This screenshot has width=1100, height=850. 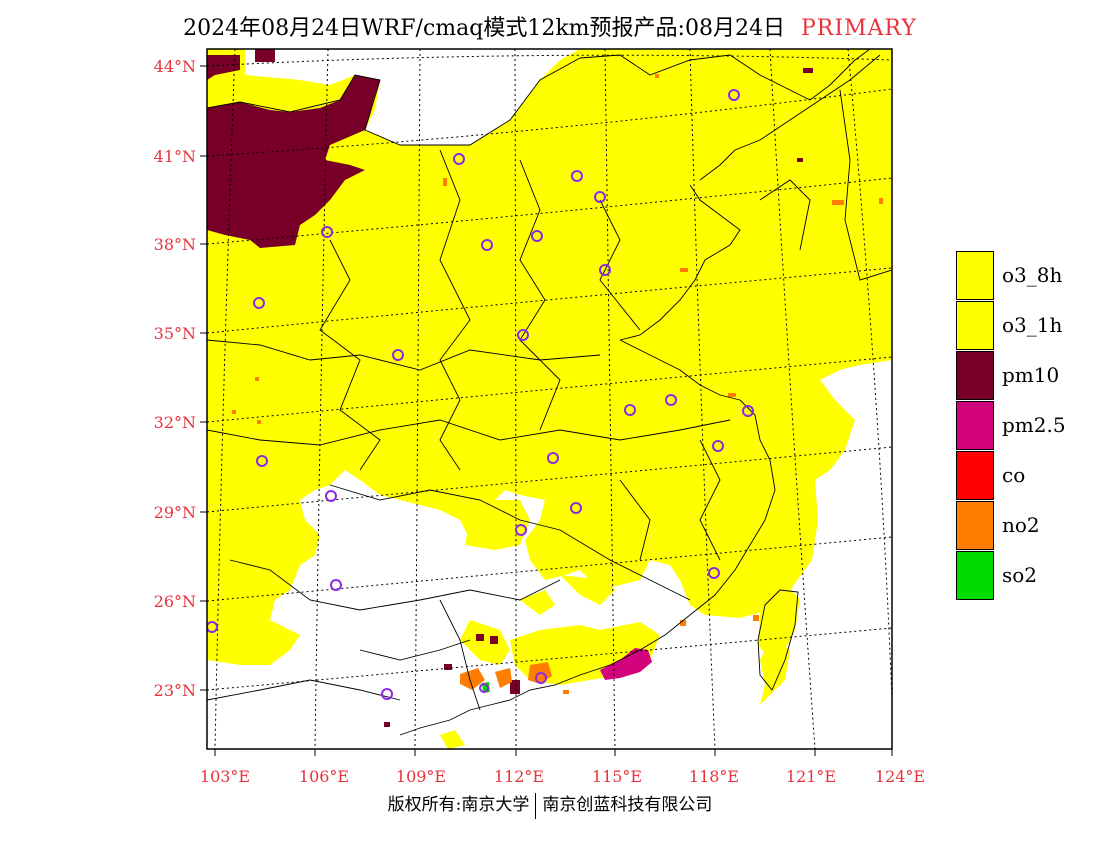 I want to click on copyright-right: 南京创蓝科技有限公司, so click(x=627, y=805).